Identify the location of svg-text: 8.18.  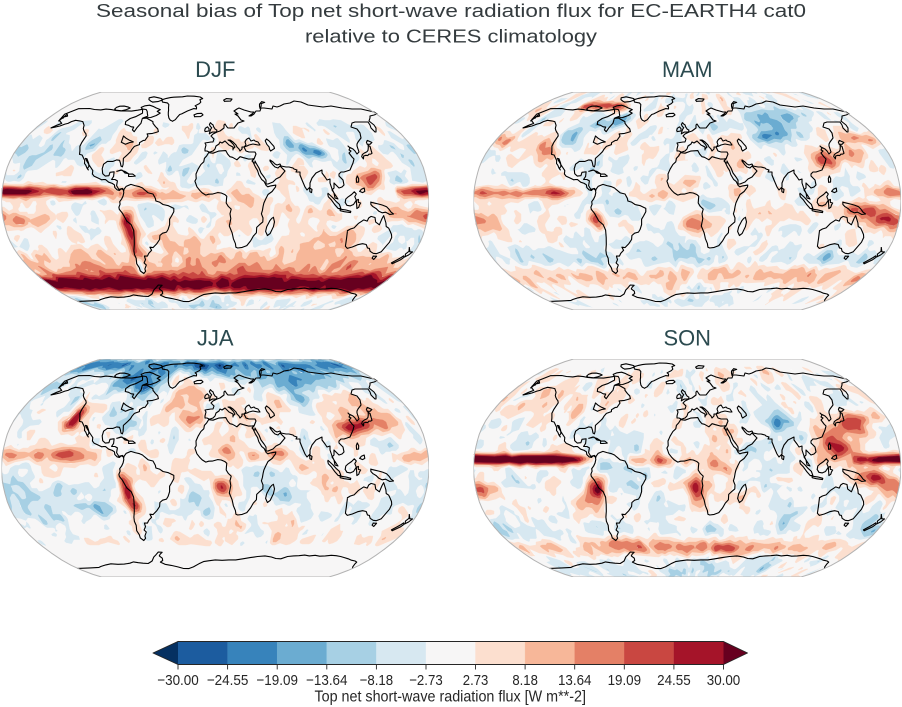
(525, 680).